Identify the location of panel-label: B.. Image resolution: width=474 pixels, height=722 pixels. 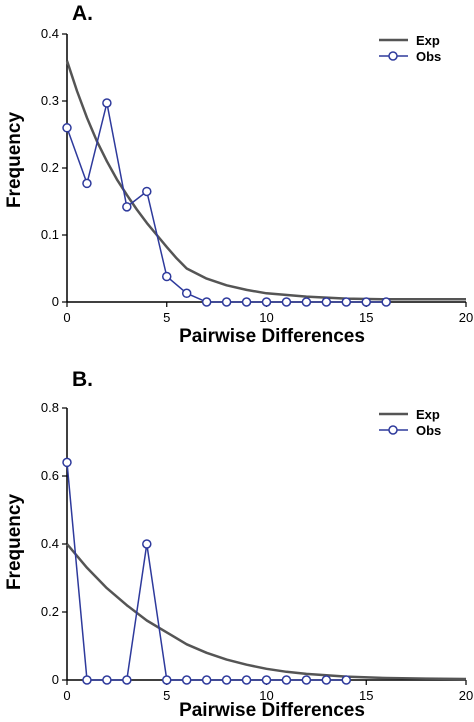
(82, 379).